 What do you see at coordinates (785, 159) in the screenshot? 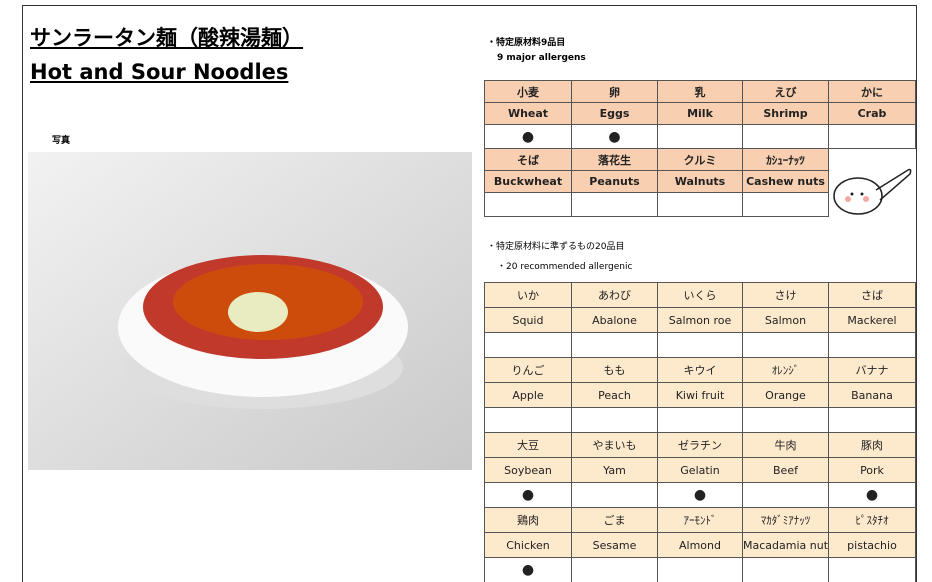
I see `allergen-jp: ｶｼｭｰﾅｯﾂ` at bounding box center [785, 159].